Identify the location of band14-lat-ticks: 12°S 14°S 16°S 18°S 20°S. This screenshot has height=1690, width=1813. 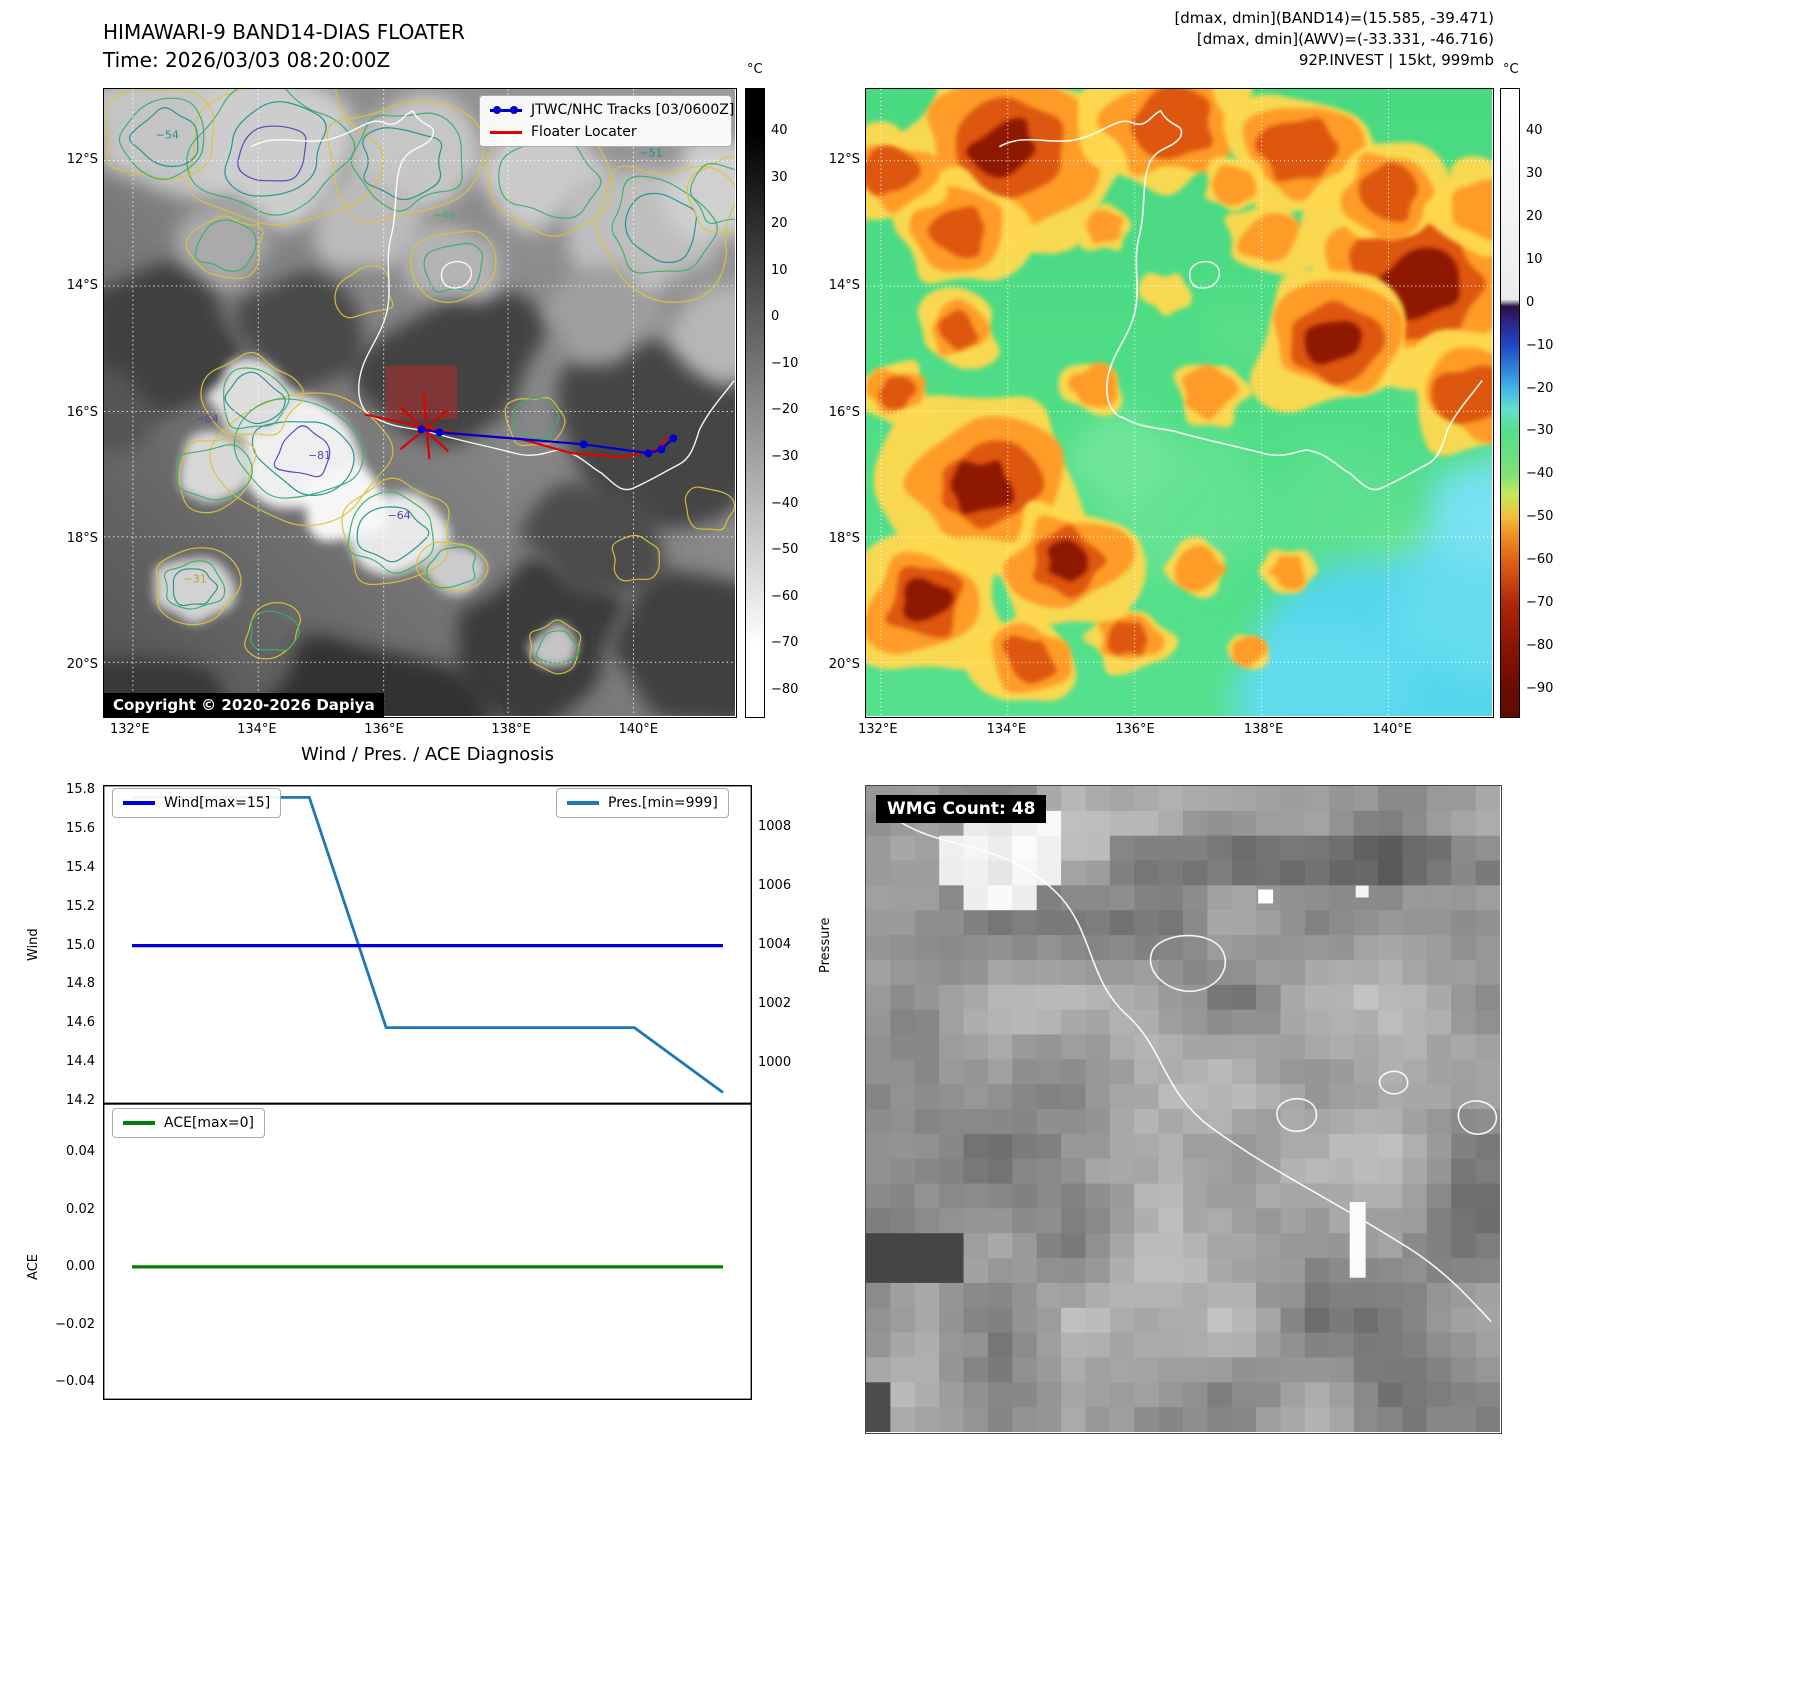
(74, 412).